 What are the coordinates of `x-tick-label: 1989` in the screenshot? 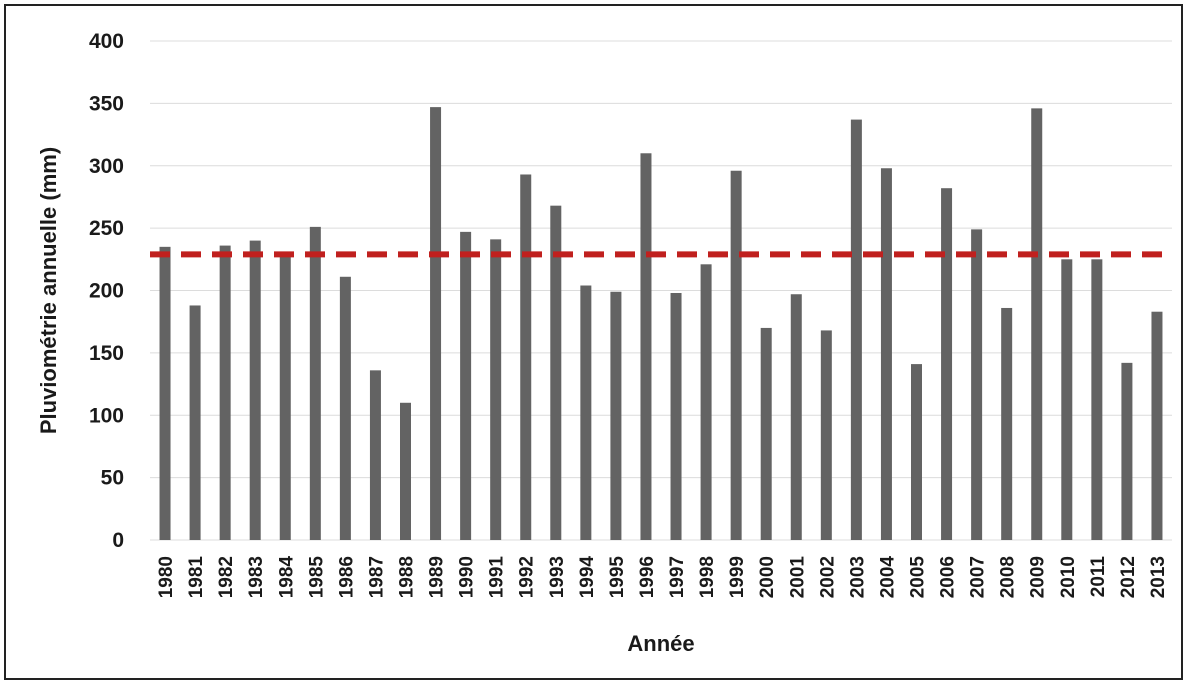 It's located at (437, 577).